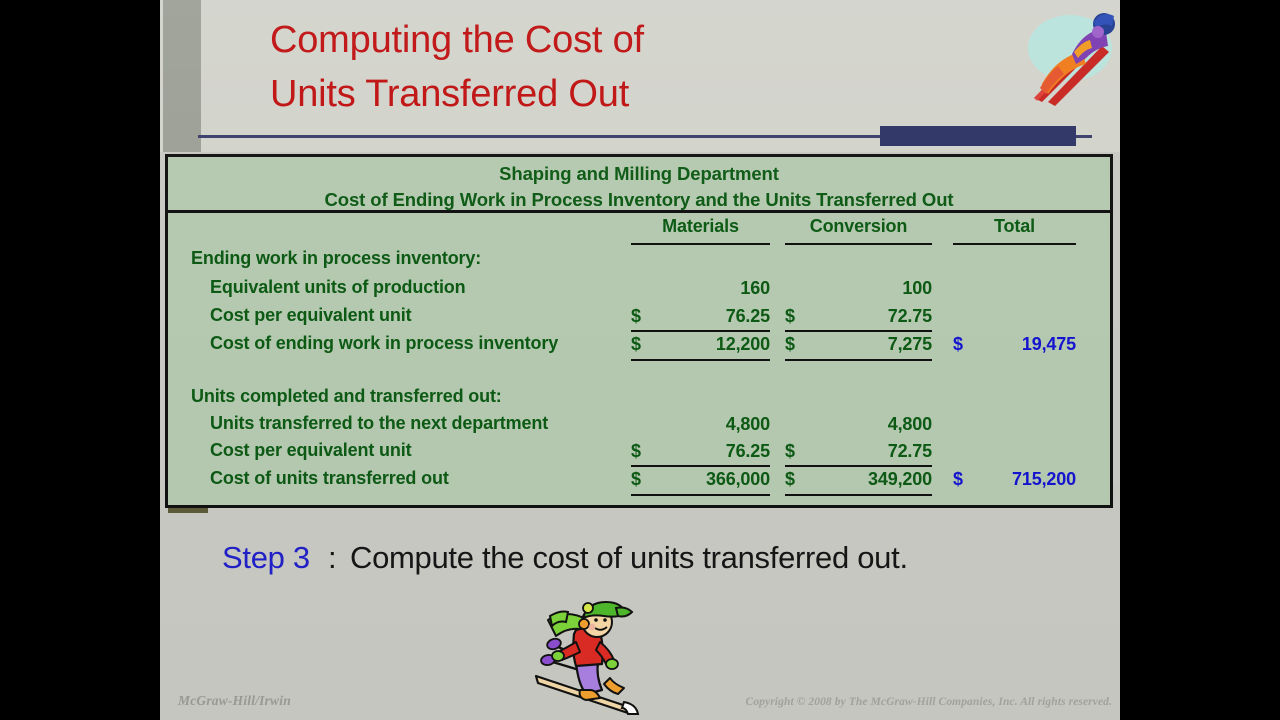  What do you see at coordinates (379, 423) in the screenshot?
I see `row-label: Units transferred to the next department` at bounding box center [379, 423].